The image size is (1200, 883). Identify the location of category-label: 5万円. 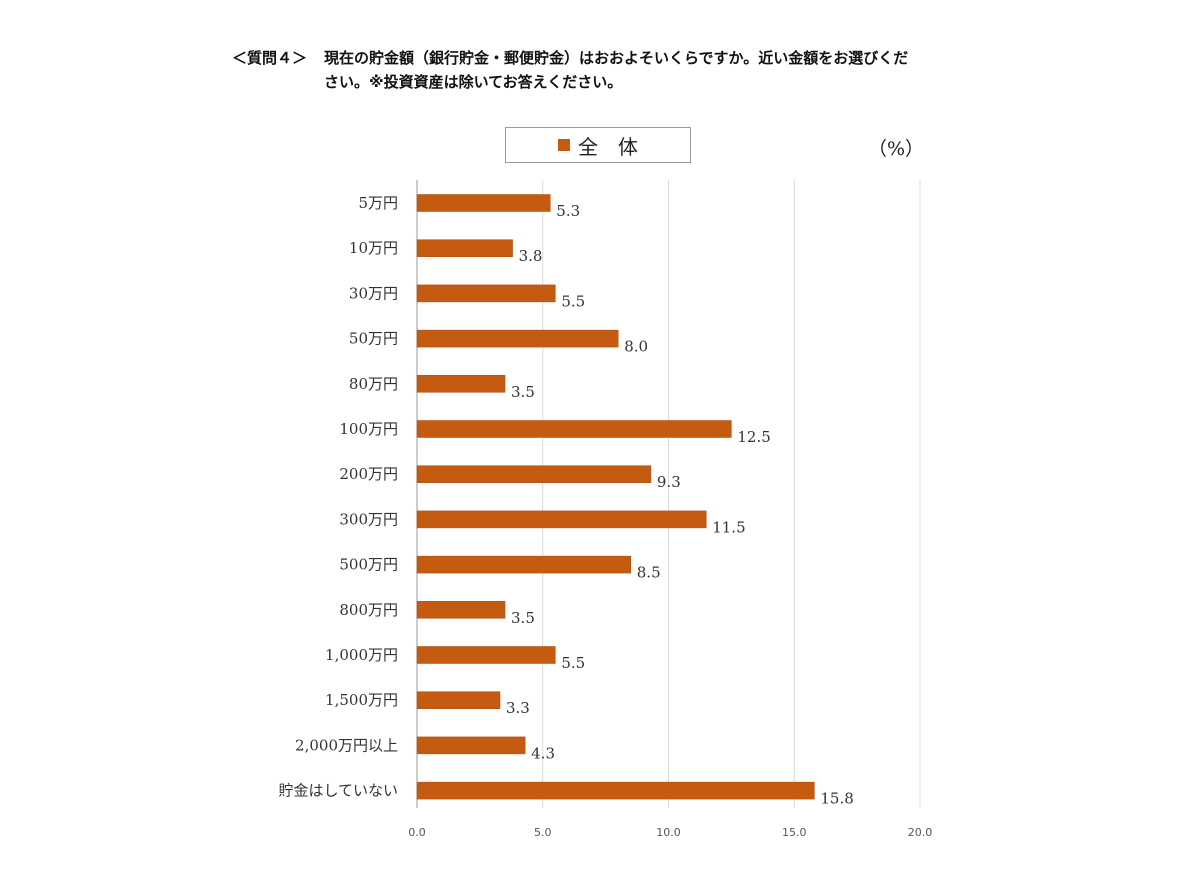
(378, 203).